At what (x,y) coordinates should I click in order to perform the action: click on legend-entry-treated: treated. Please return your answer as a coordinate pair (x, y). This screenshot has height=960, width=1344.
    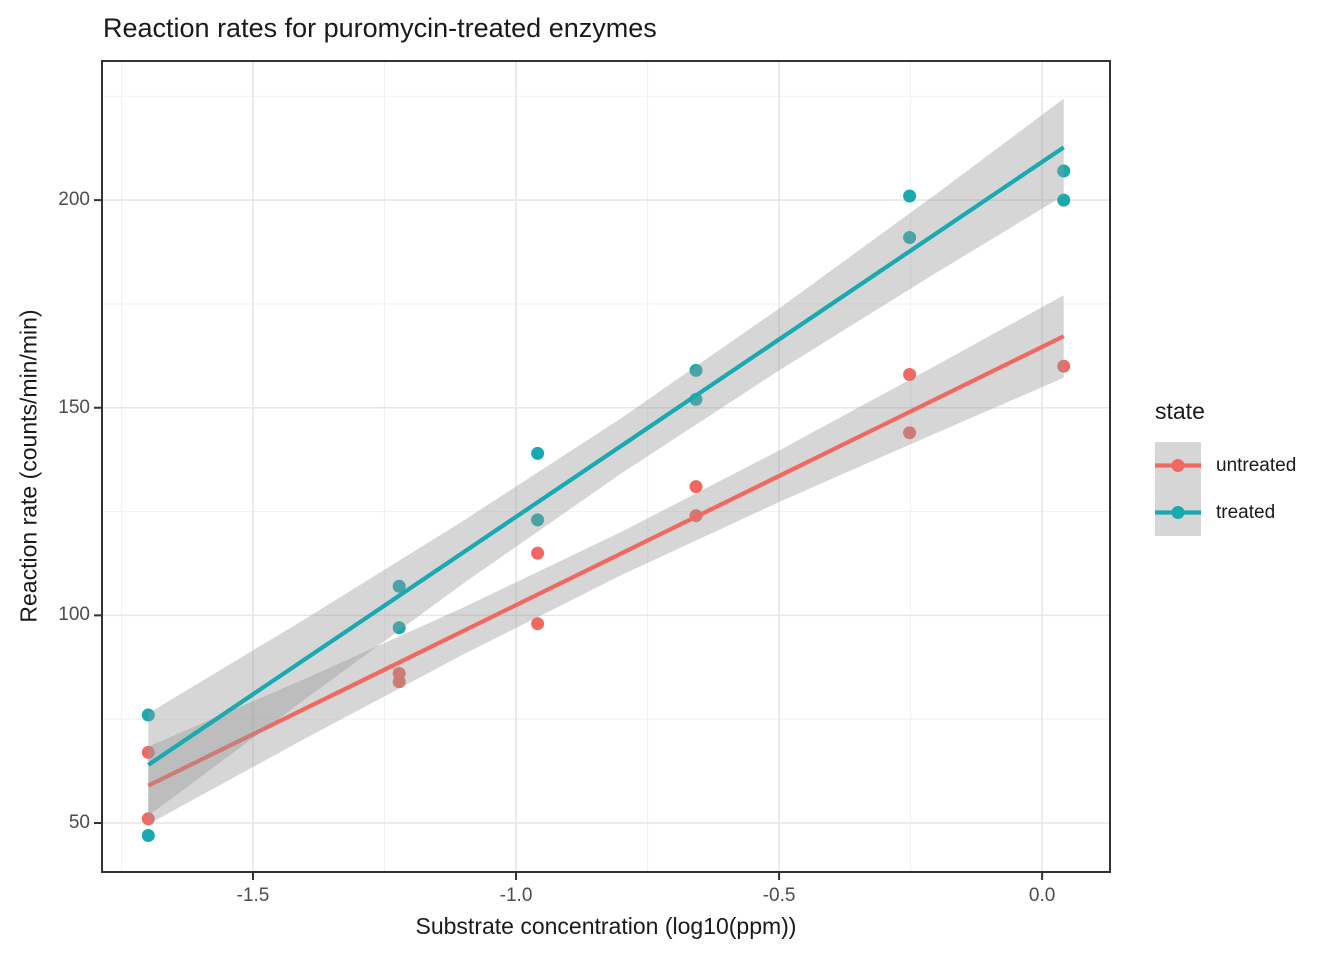
    Looking at the image, I should click on (1247, 512).